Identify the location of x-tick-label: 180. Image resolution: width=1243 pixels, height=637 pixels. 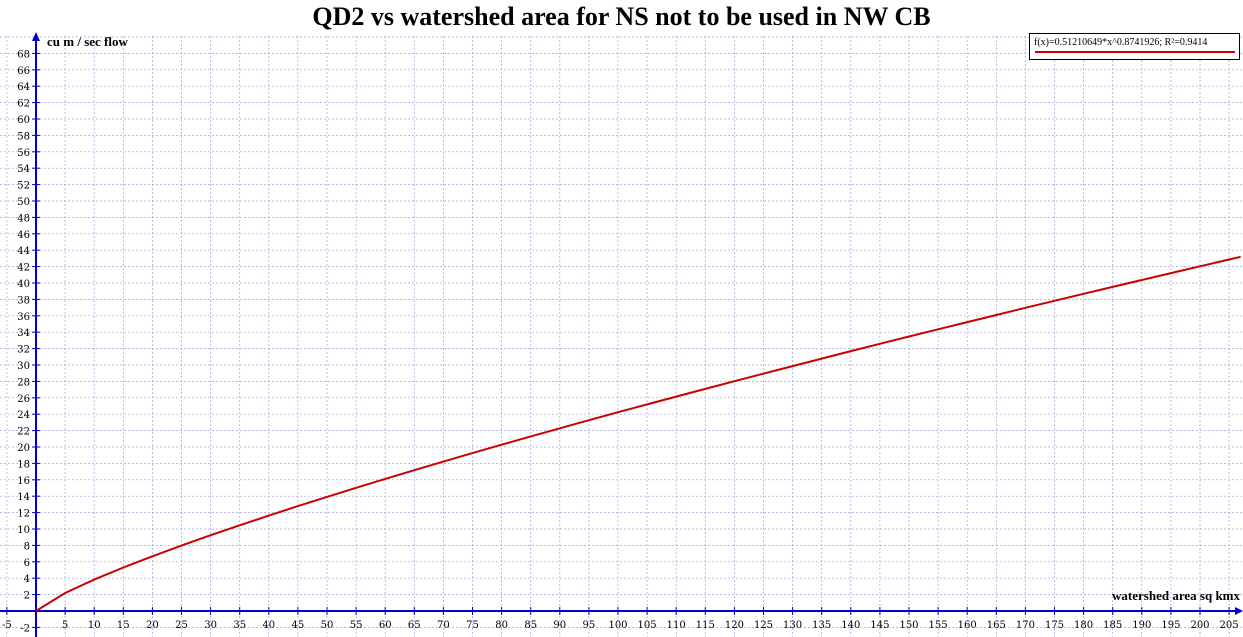
(1083, 625).